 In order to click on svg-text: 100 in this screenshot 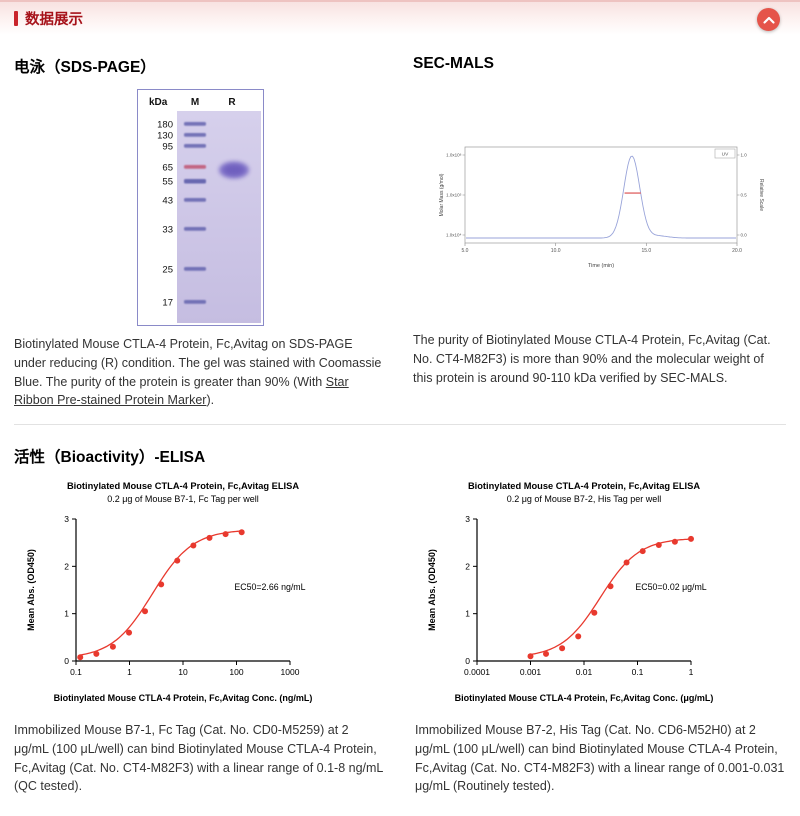, I will do `click(236, 672)`.